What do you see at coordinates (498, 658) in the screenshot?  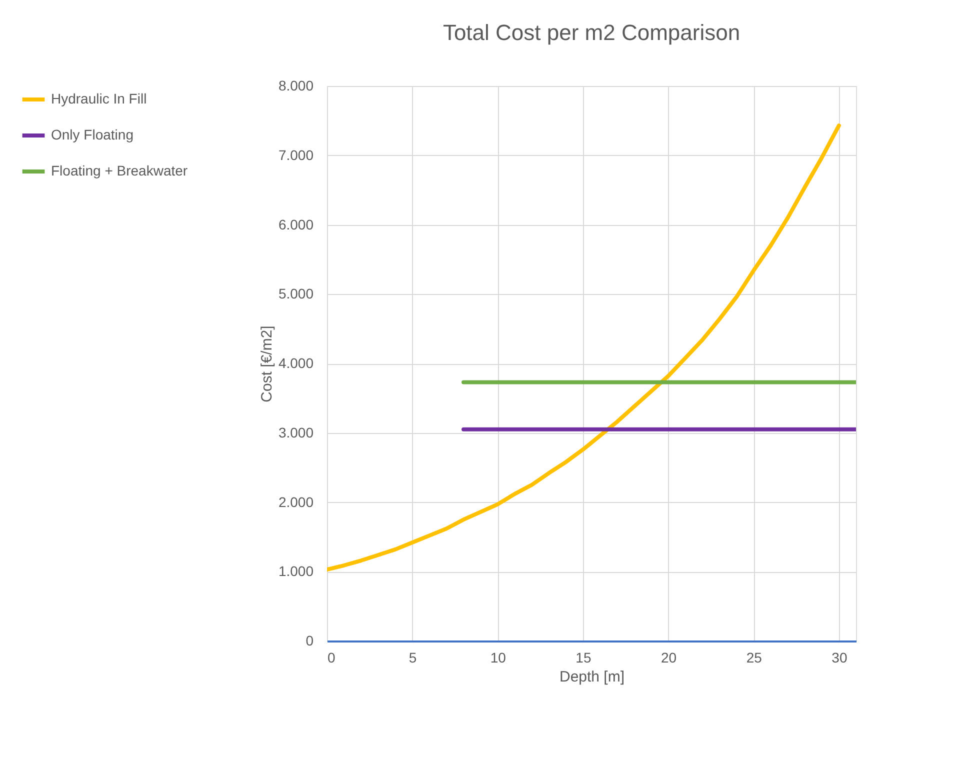 I see `x-tick-label: 10` at bounding box center [498, 658].